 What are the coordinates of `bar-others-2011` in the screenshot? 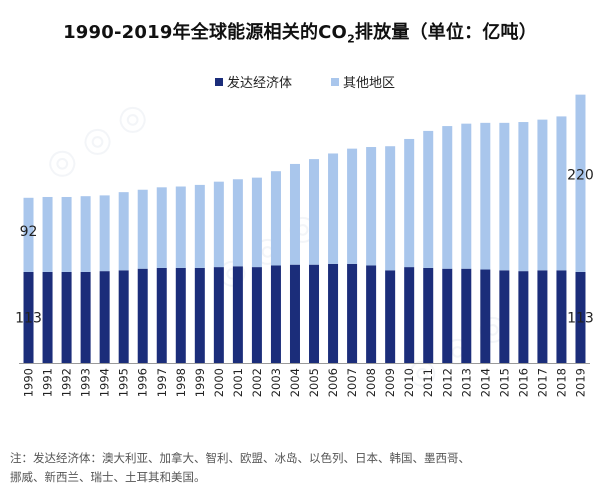 It's located at (428, 199).